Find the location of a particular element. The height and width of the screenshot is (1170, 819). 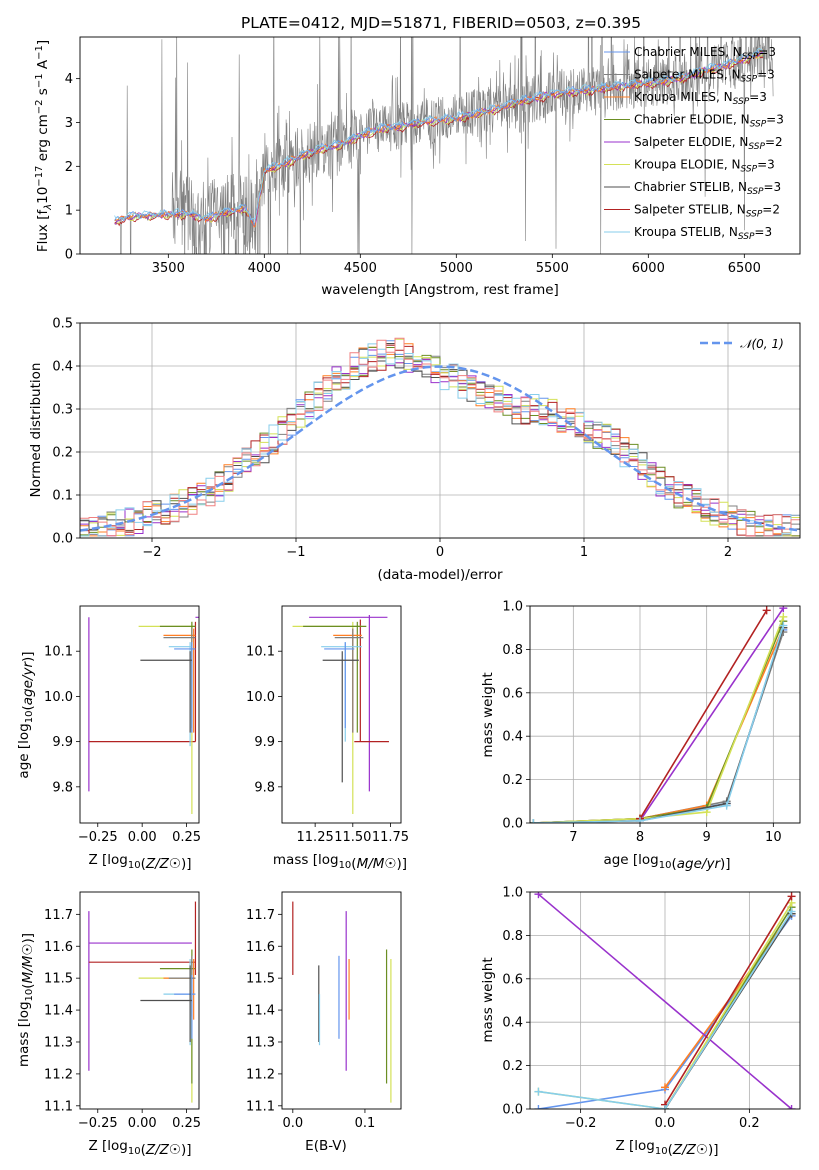

x-tick-label: 0.1 is located at coordinates (365, 1123).